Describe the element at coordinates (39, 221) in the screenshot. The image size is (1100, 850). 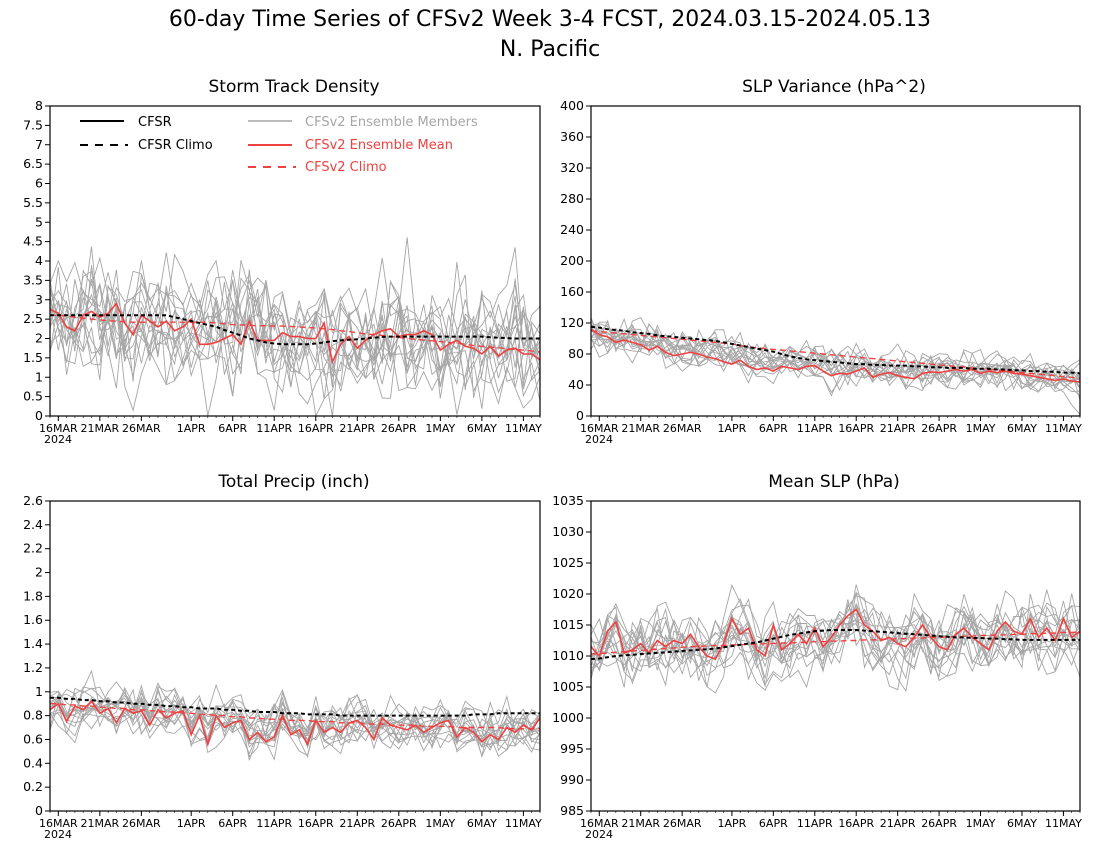
I see `y-tick-label: 5` at that location.